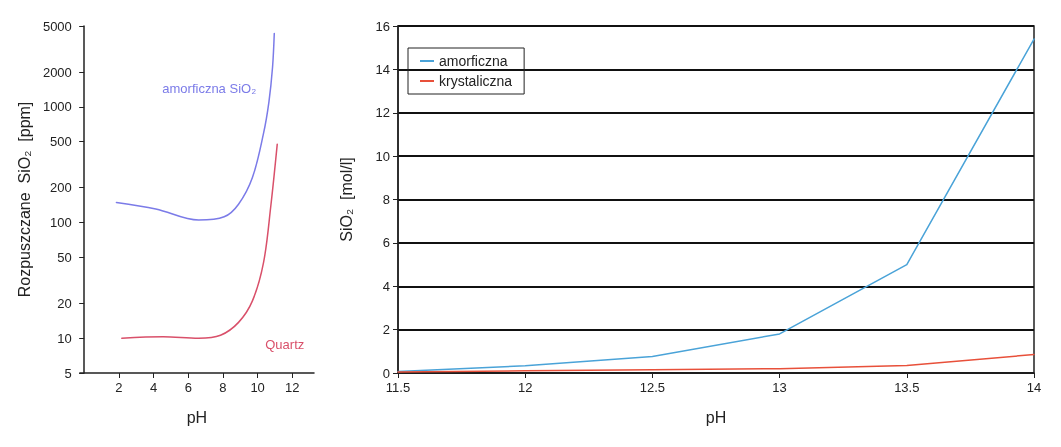  What do you see at coordinates (779, 387) in the screenshot?
I see `x-tick-label: 13` at bounding box center [779, 387].